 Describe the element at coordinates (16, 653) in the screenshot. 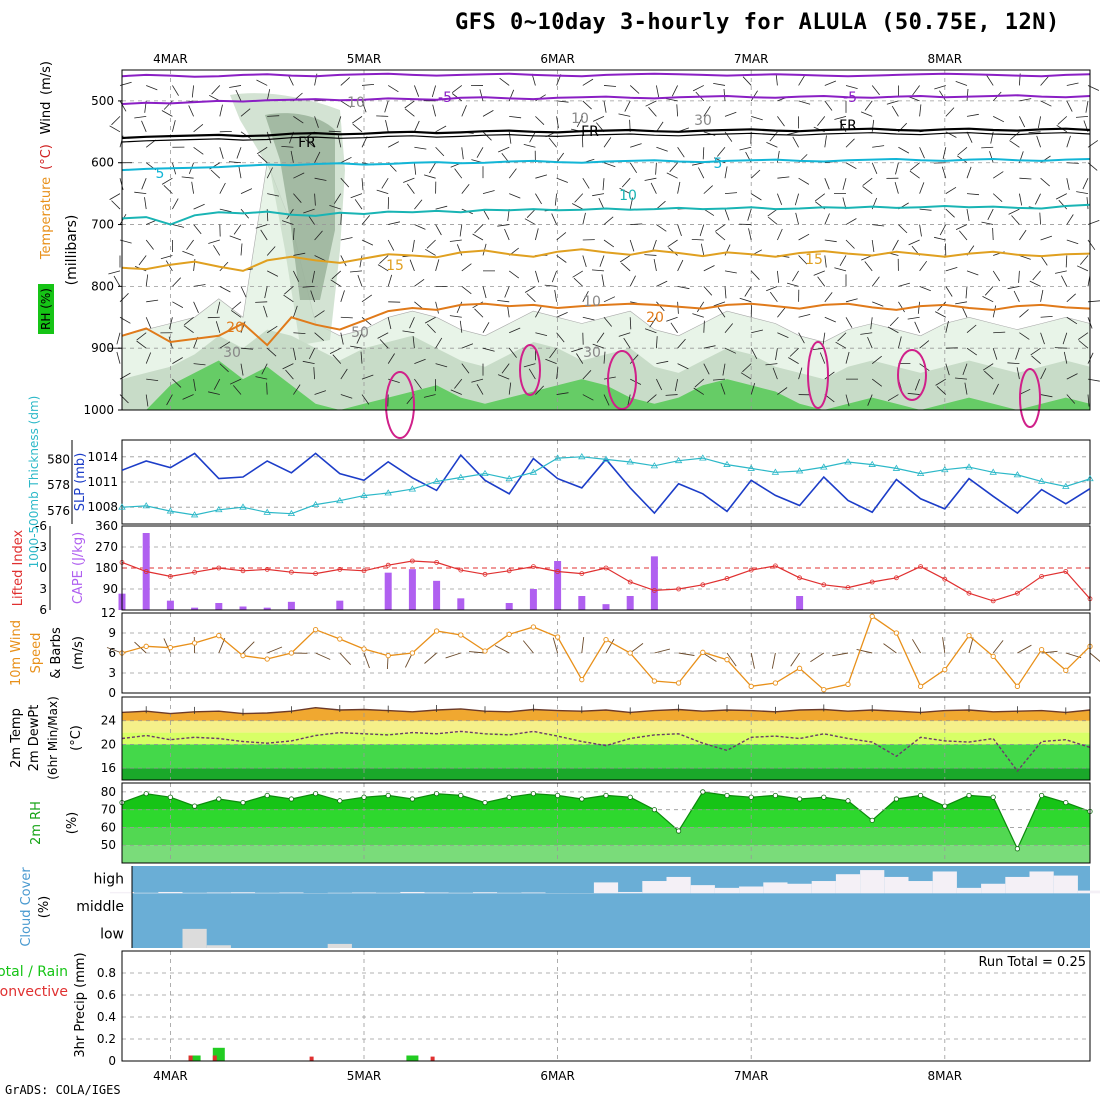

I see `wind-label-1: 10m Wind` at that location.